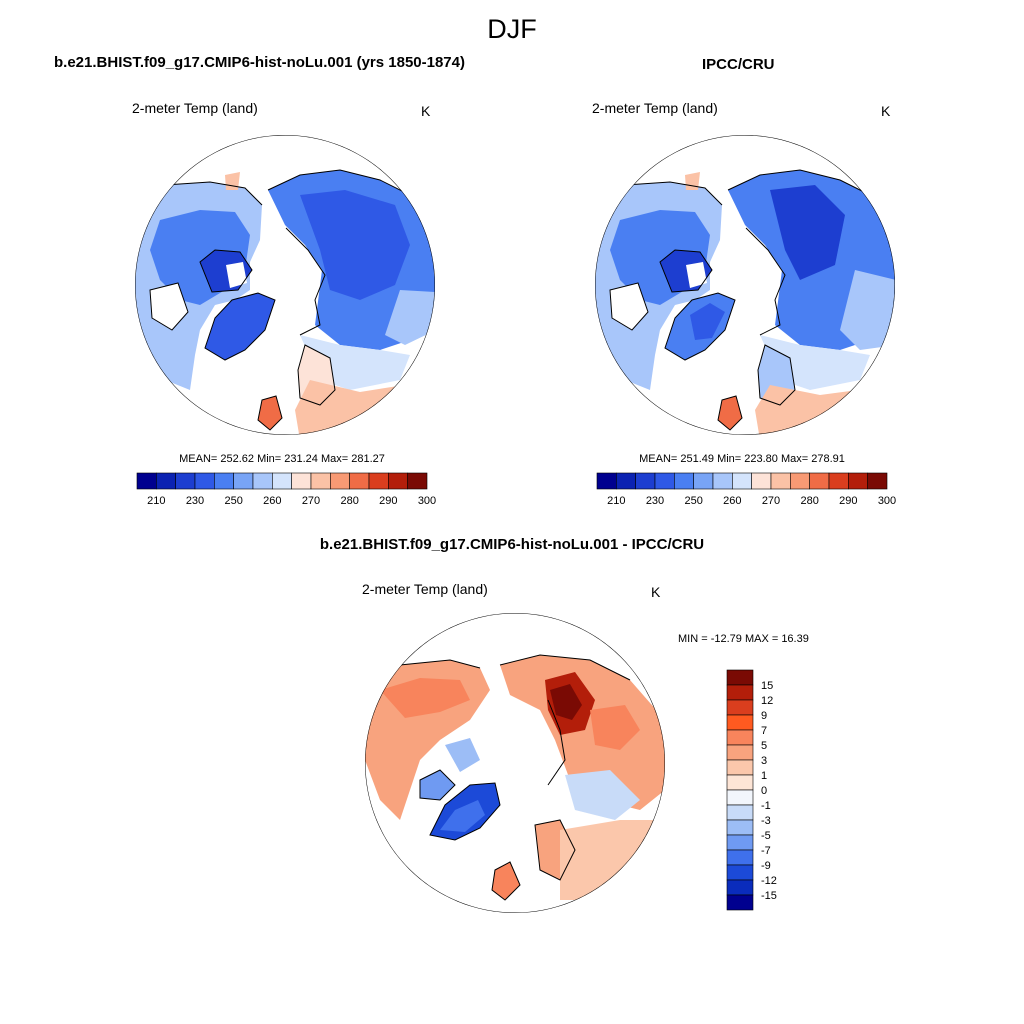 Image resolution: width=1024 pixels, height=1024 pixels. What do you see at coordinates (886, 111) in the screenshot?
I see `panel-right-units: K` at bounding box center [886, 111].